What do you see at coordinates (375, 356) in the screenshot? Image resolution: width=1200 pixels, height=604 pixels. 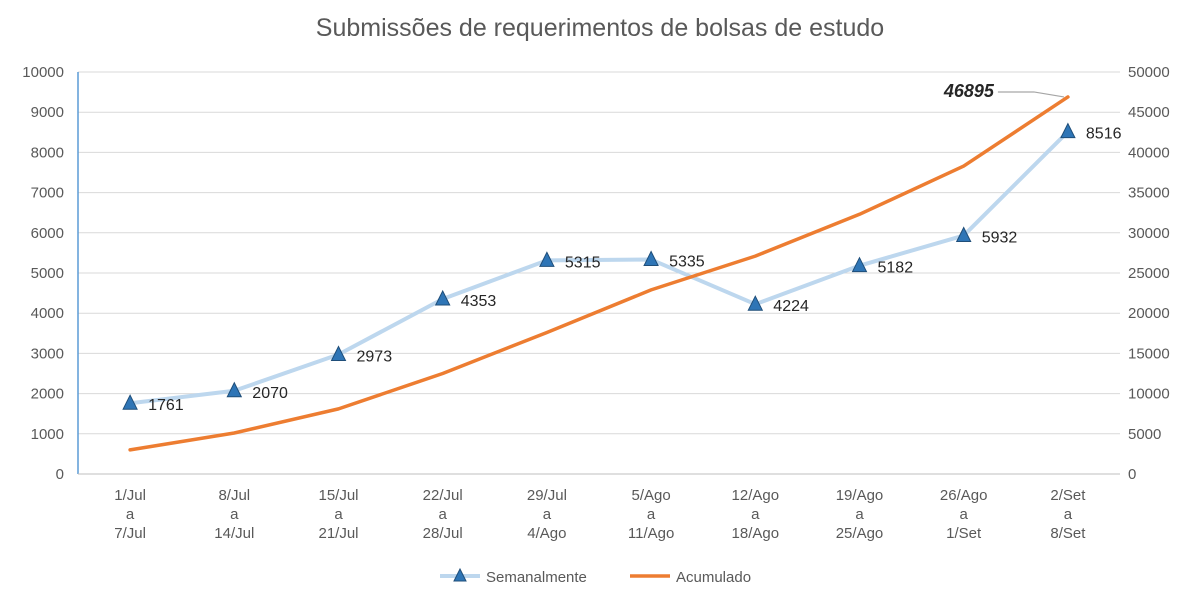 I see `data-label: 2973` at bounding box center [375, 356].